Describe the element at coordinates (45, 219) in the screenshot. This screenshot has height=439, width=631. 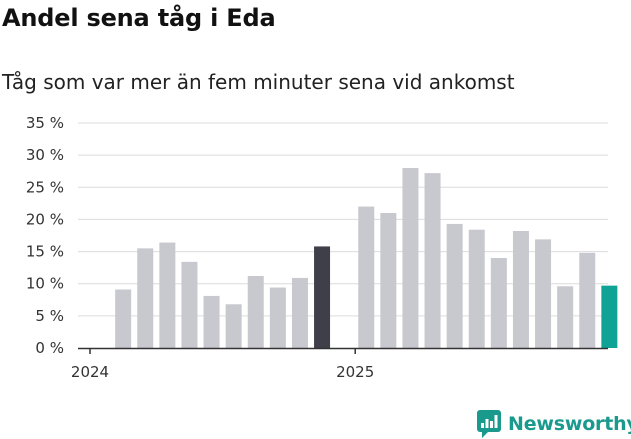
I see `y-tick-label: 20 %` at that location.